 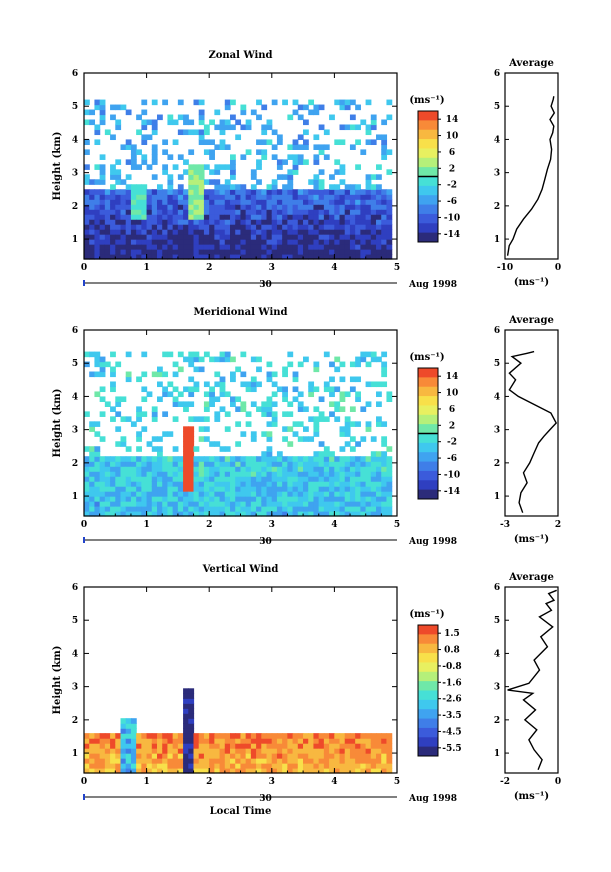 I want to click on colorbar-swatch, so click(x=428, y=648).